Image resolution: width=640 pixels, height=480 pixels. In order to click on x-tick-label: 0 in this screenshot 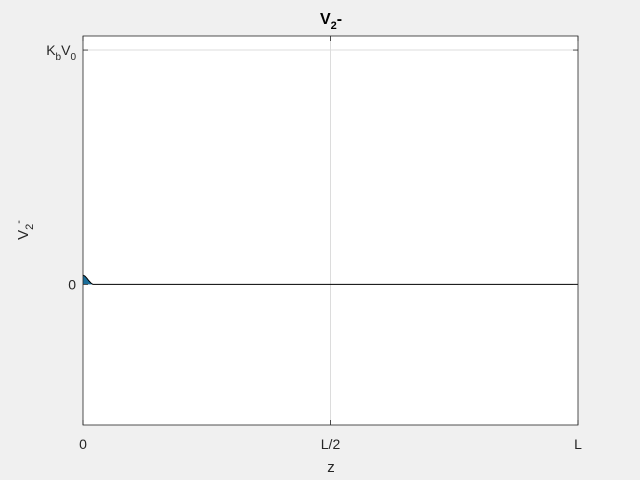, I will do `click(83, 444)`.